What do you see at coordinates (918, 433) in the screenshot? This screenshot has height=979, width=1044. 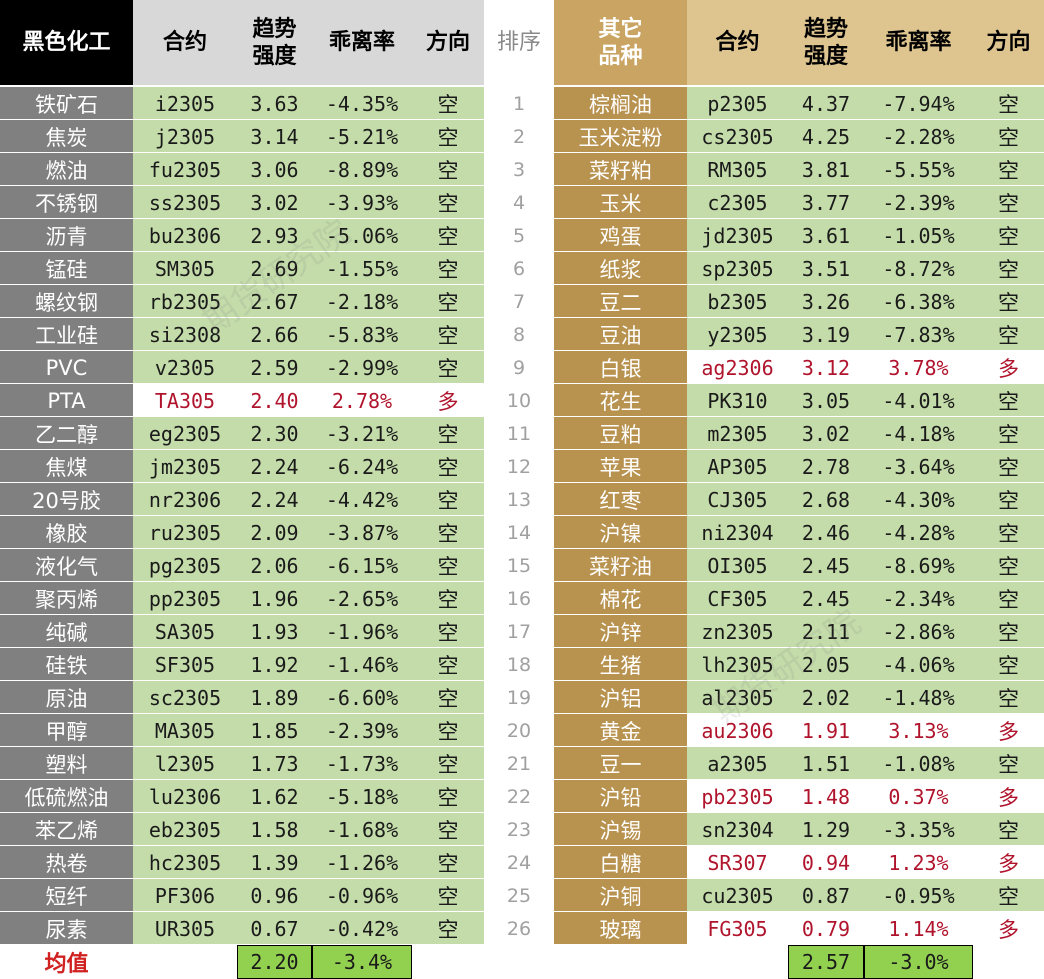 I see `right-deviation-rate: -4.18%` at bounding box center [918, 433].